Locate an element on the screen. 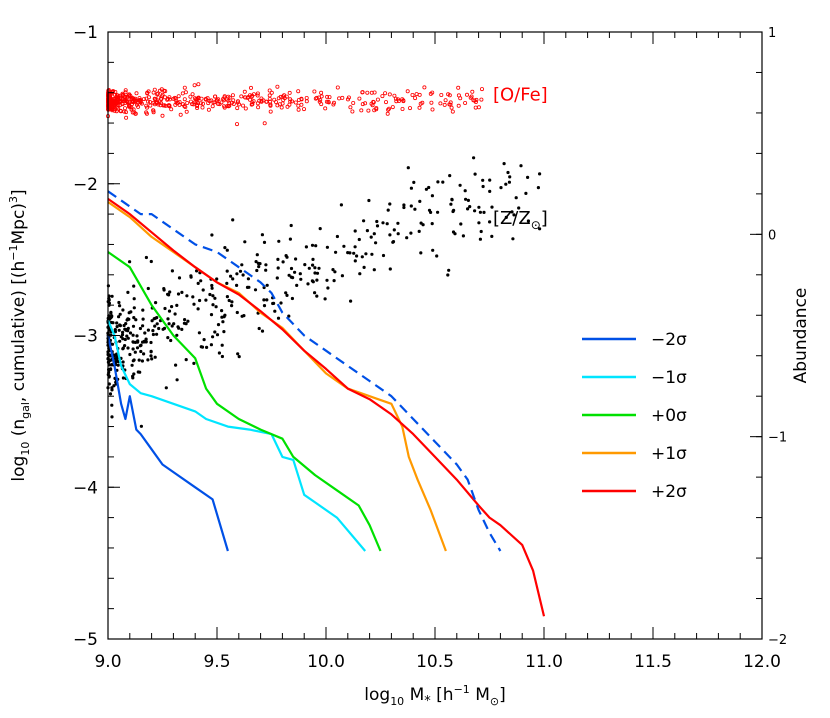  y2-tick-label: −2 is located at coordinates (777, 640).